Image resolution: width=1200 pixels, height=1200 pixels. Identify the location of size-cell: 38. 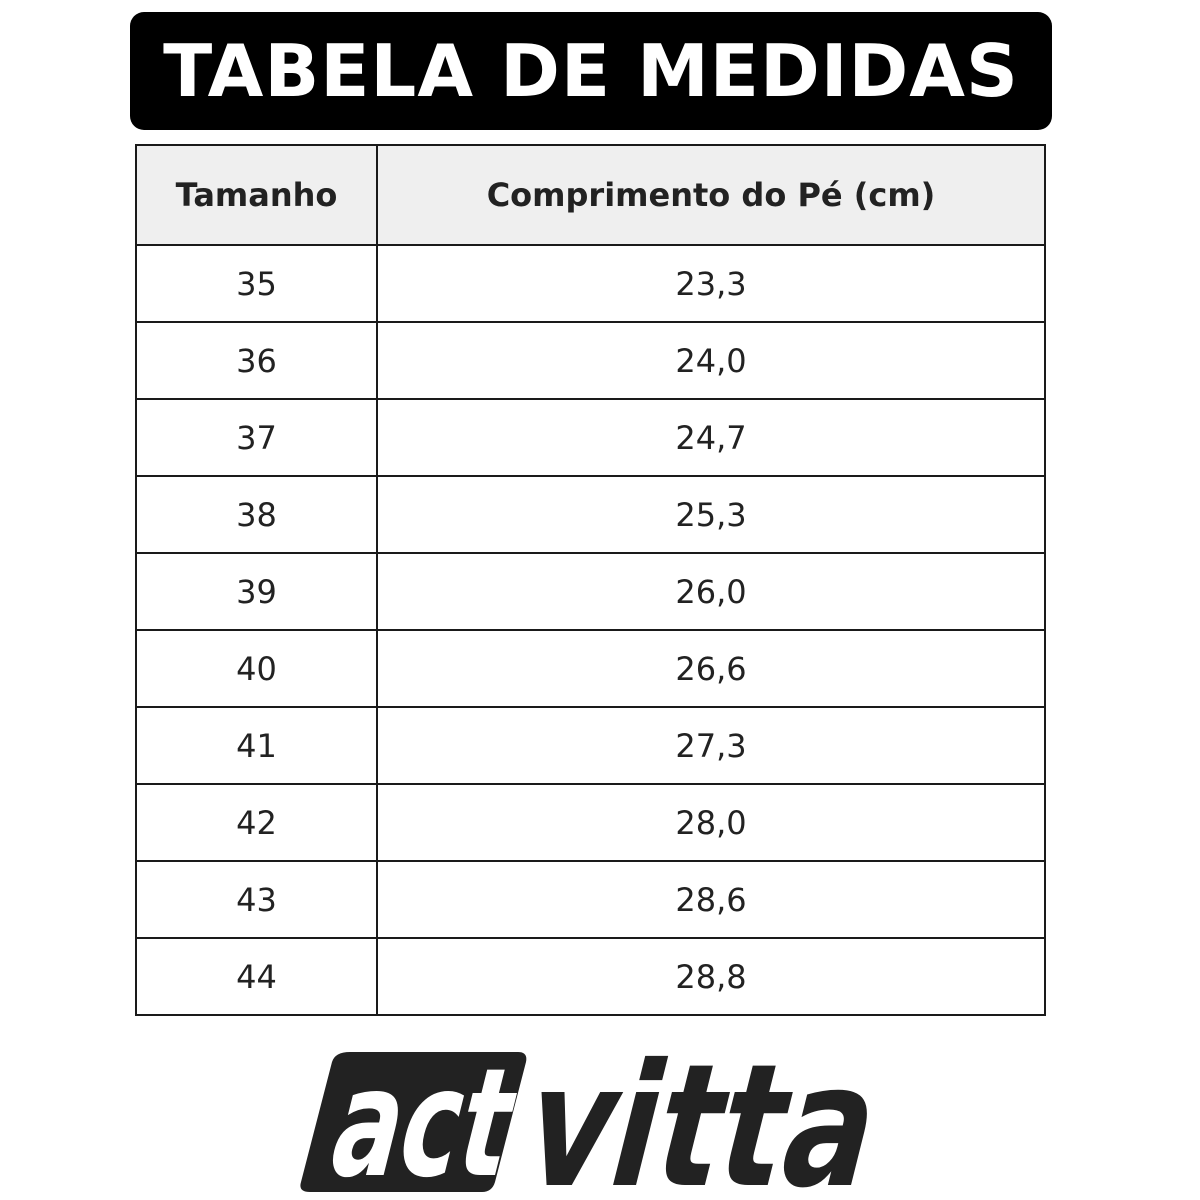
(256, 514).